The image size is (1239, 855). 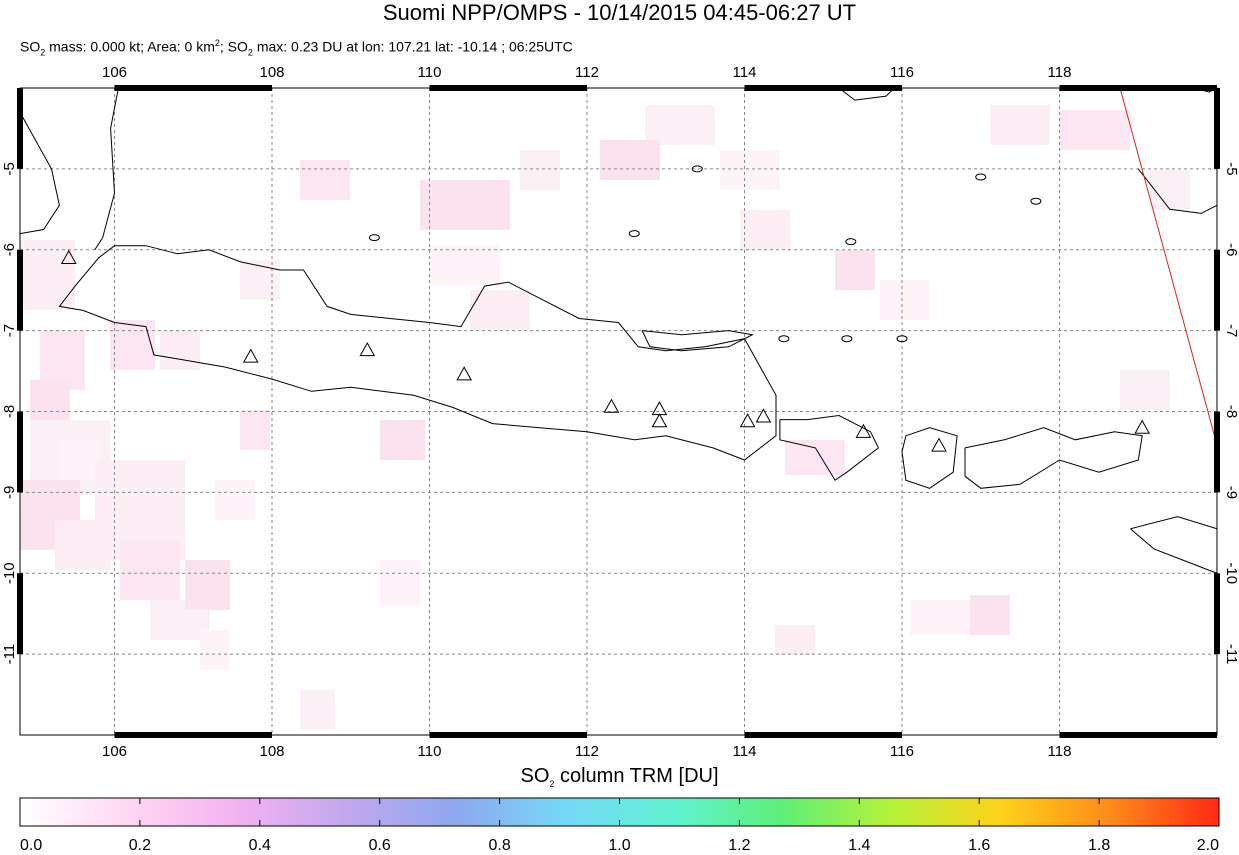 What do you see at coordinates (902, 751) in the screenshot?
I see `lon-label-bottom: 116` at bounding box center [902, 751].